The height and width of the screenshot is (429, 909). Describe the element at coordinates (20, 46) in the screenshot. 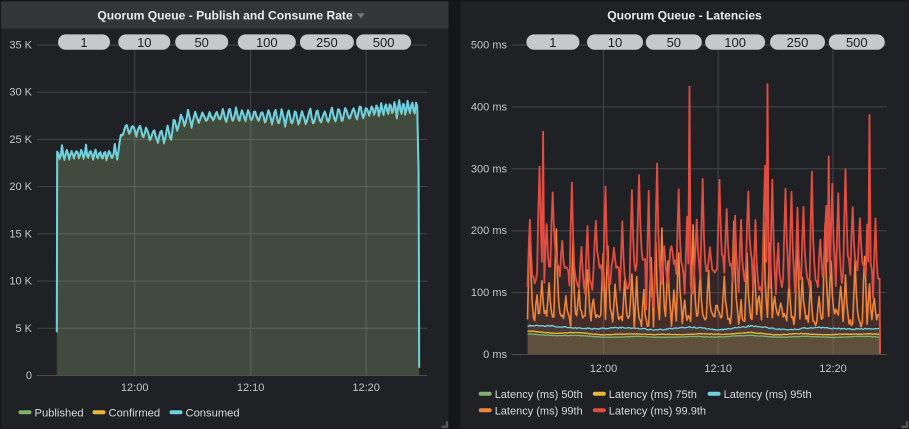

I see `svg-text: 35 K` at that location.